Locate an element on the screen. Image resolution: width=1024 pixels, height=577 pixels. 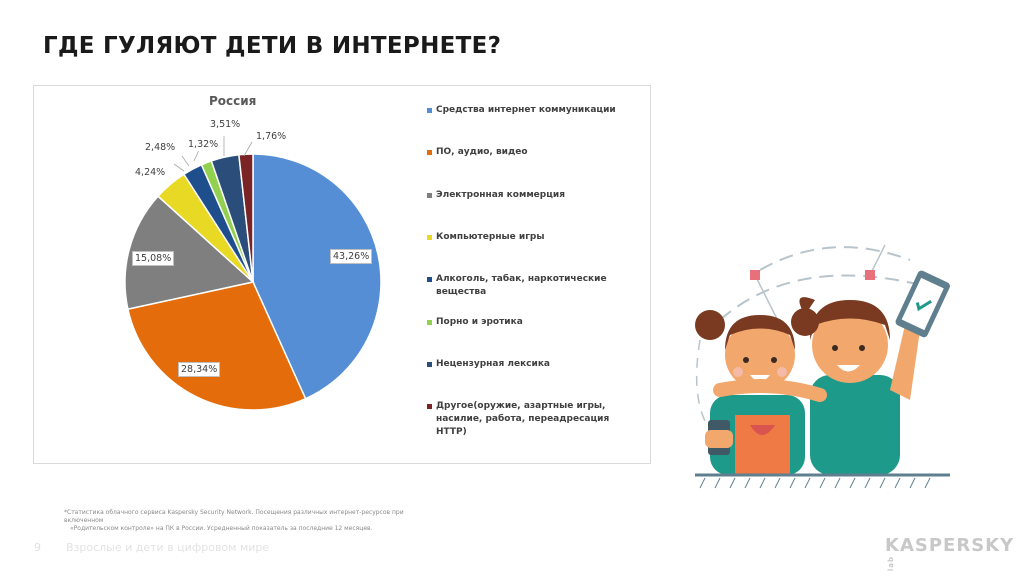
slide-title: ГДЕ ГУЛЯЮТ ДЕТИ В ИНТЕРНЕТЕ? is located at coordinates (272, 46).